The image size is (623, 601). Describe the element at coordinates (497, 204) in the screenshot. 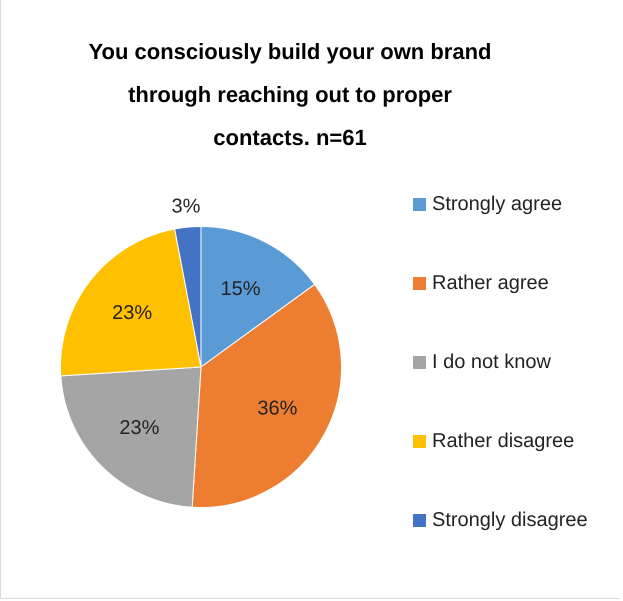

I see `legend-label: Strongly agree` at that location.